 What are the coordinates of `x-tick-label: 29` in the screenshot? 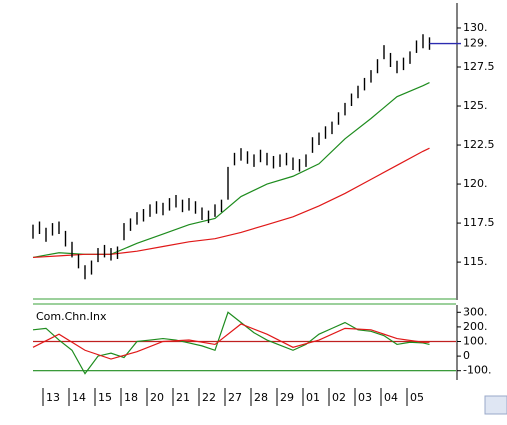 It's located at (287, 397).